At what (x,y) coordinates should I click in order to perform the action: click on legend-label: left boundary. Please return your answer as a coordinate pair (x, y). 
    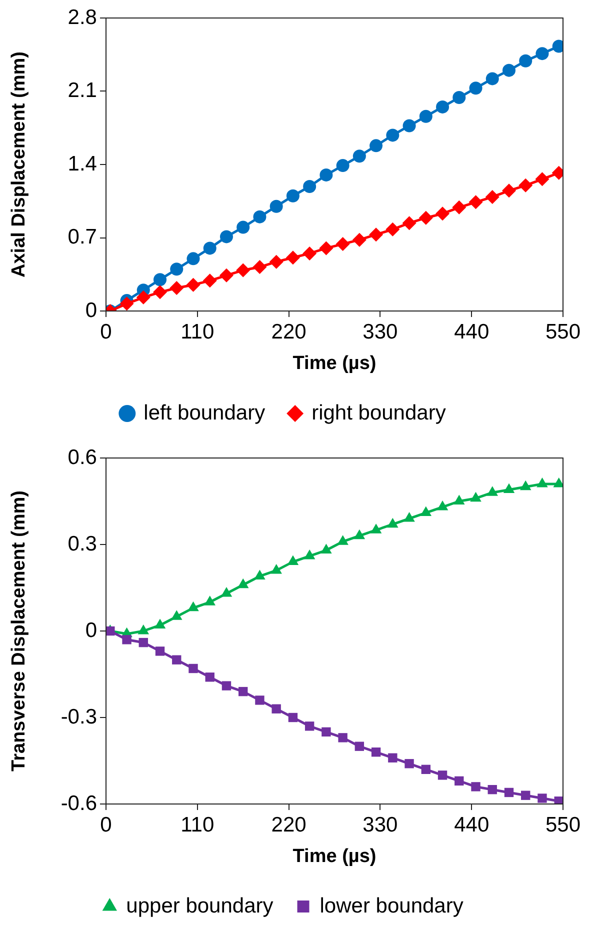
    Looking at the image, I should click on (205, 412).